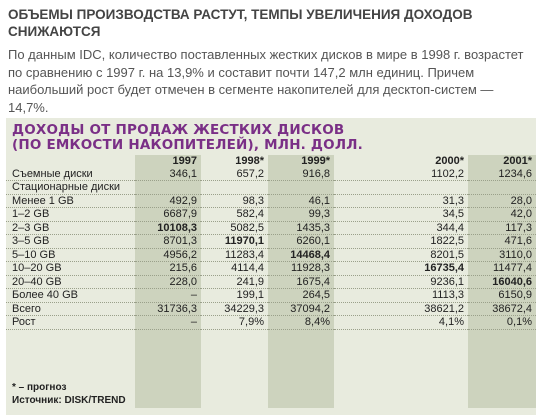 This screenshot has height=416, width=541. What do you see at coordinates (168, 174) in the screenshot?
I see `table-cell: 346,1` at bounding box center [168, 174].